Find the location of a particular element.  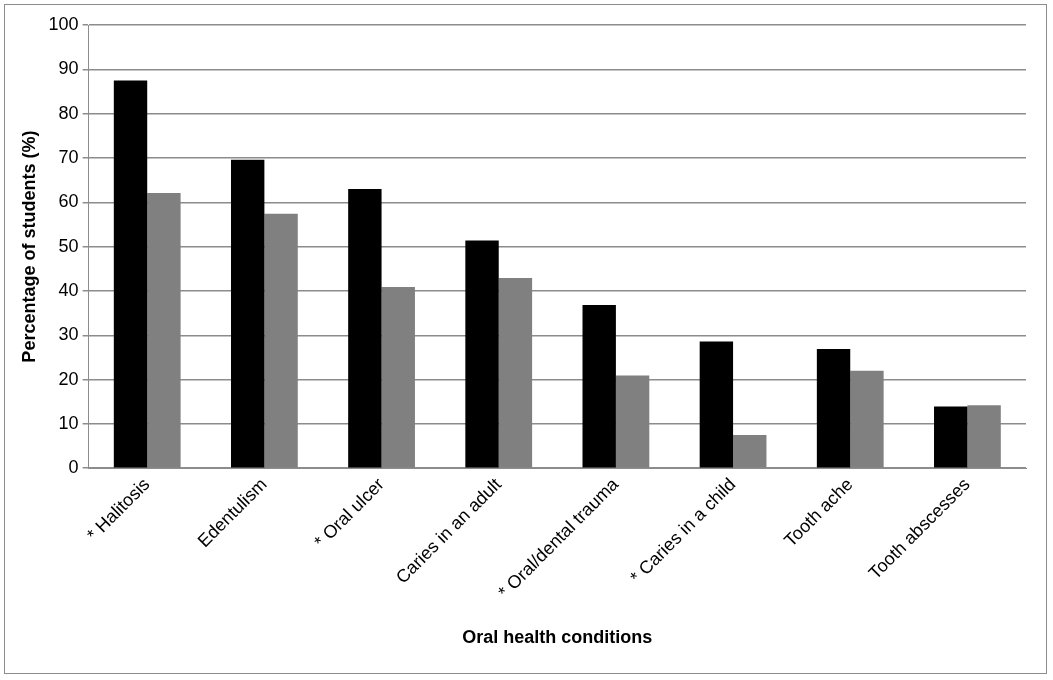

y-tick-label: 40 is located at coordinates (68, 289).